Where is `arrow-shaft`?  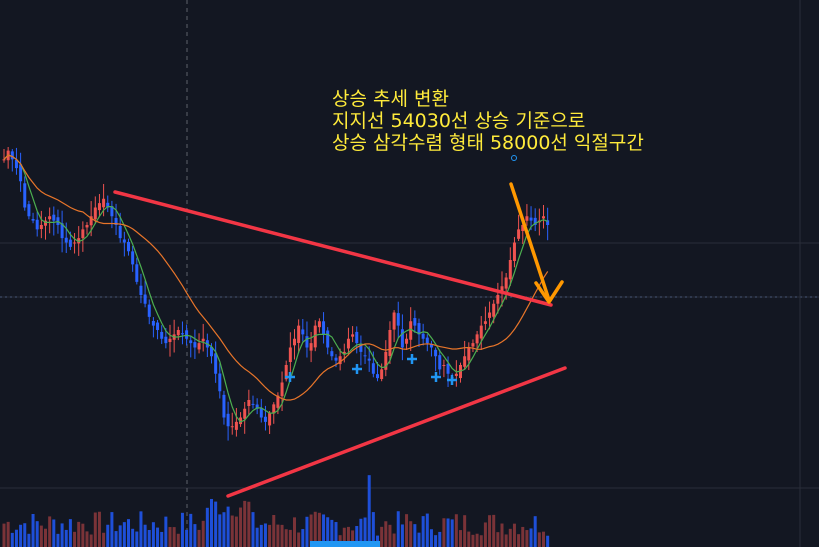
arrow-shaft is located at coordinates (530, 242).